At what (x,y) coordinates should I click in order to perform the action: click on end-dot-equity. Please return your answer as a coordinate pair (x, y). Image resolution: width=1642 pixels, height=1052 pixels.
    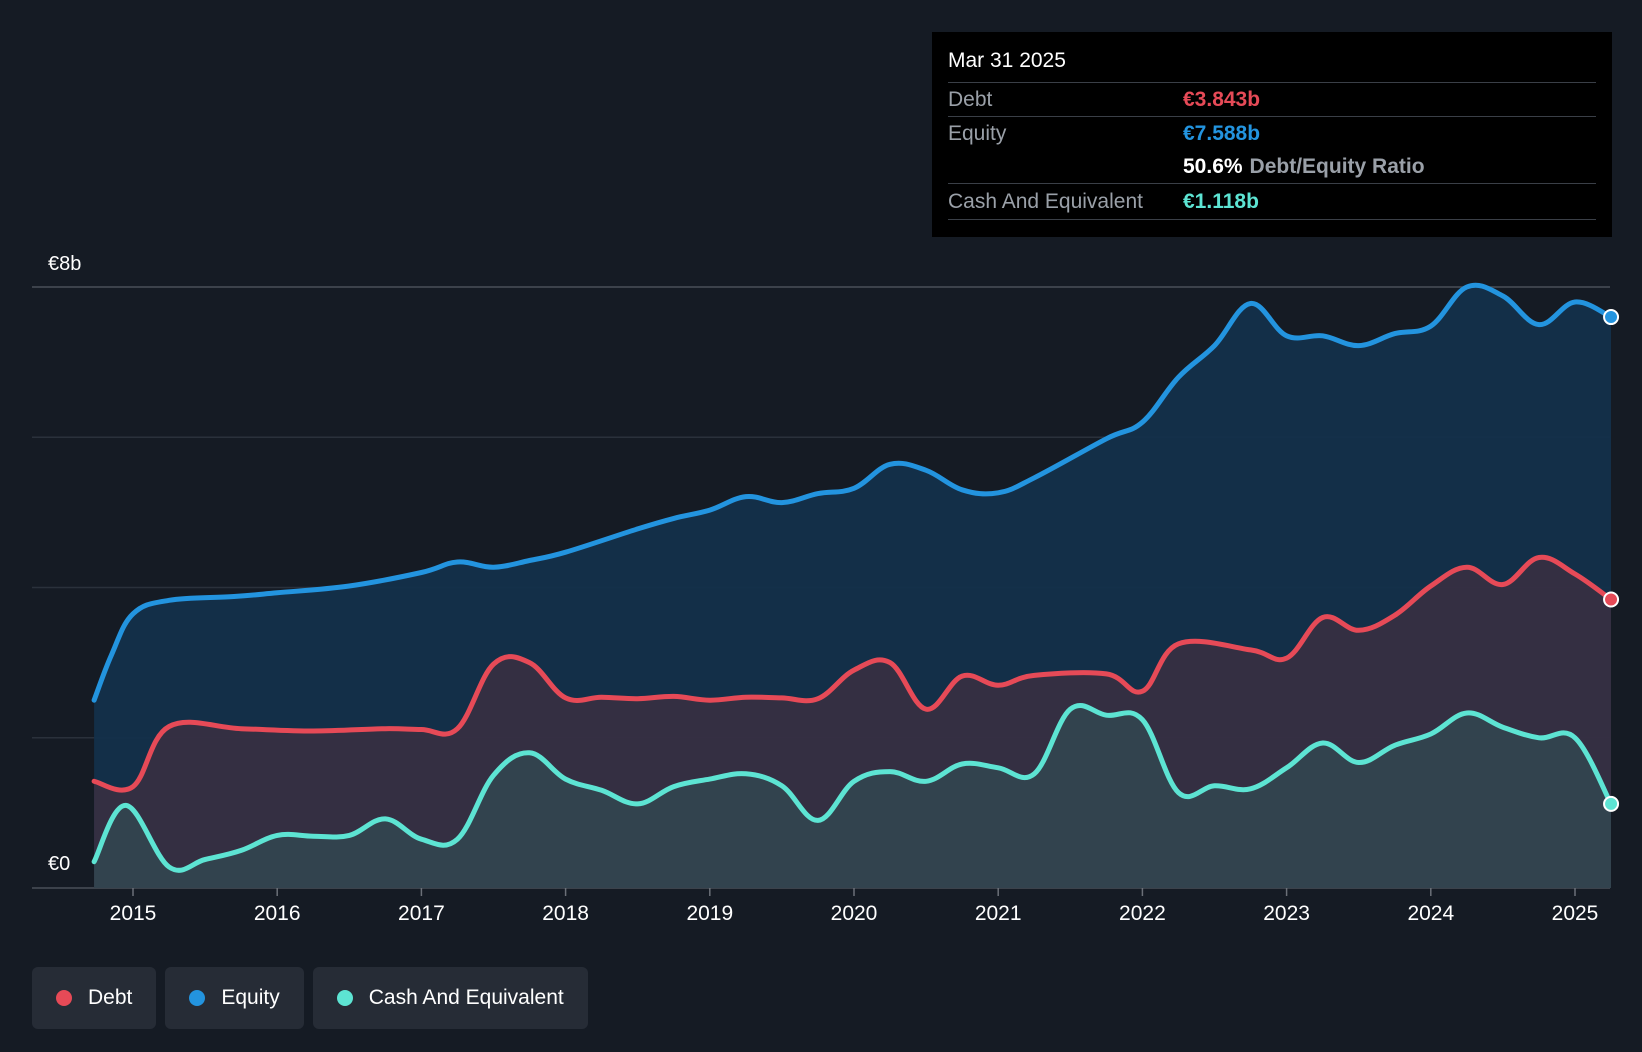
    Looking at the image, I should click on (1611, 317).